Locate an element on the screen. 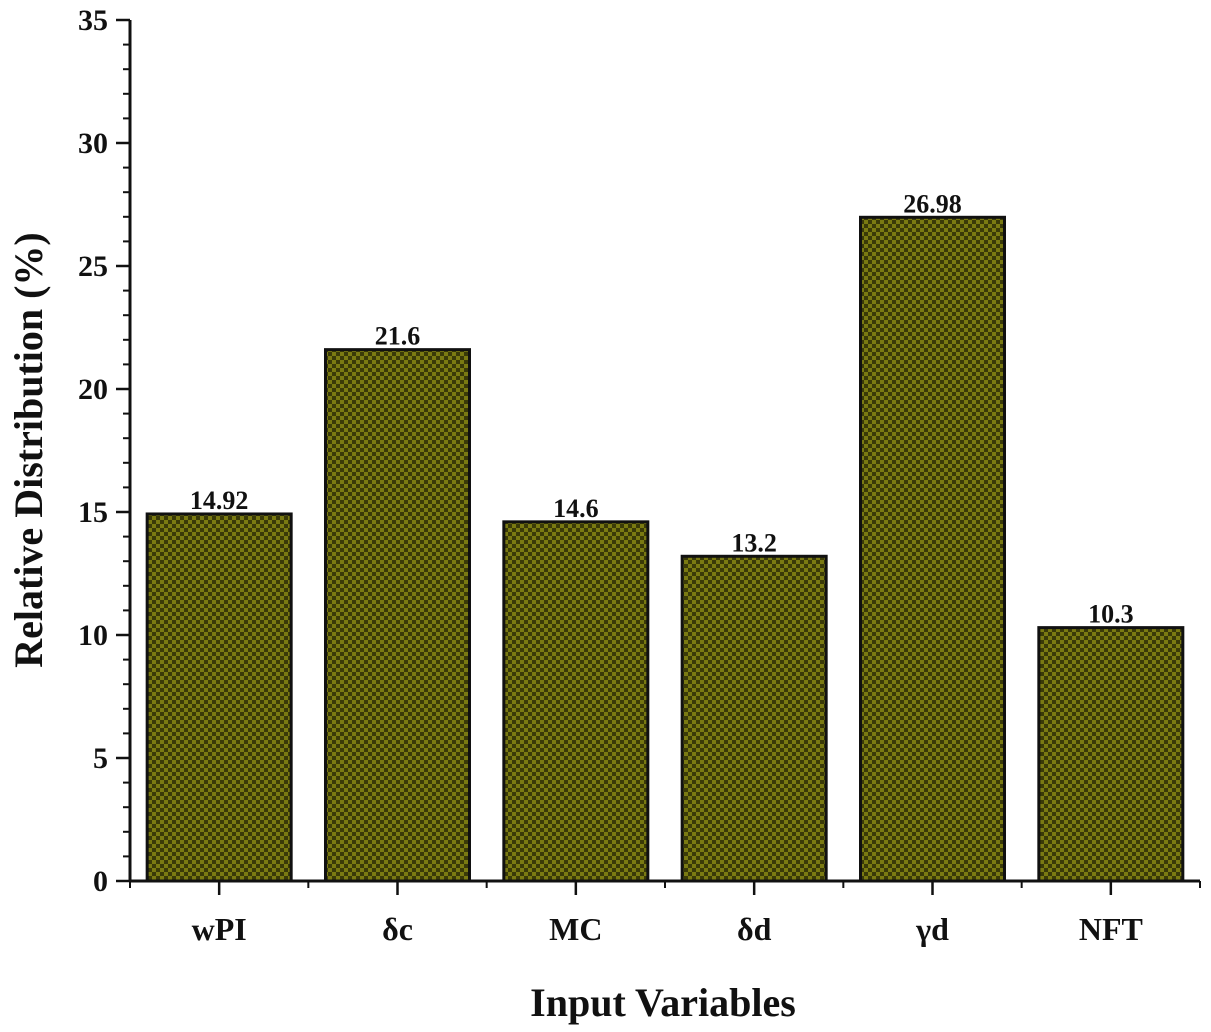 The width and height of the screenshot is (1211, 1032). data-label-1: 21.6 is located at coordinates (398, 336).